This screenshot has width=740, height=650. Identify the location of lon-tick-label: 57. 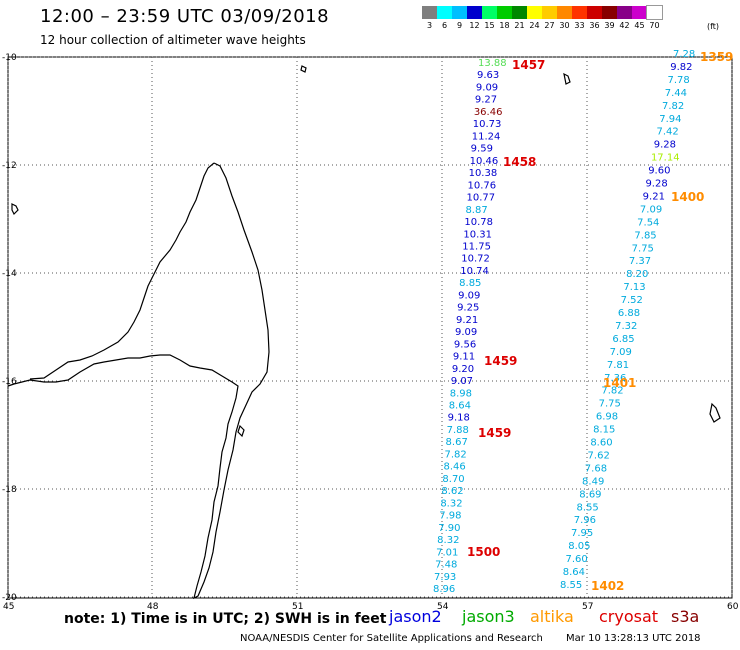
(587, 607).